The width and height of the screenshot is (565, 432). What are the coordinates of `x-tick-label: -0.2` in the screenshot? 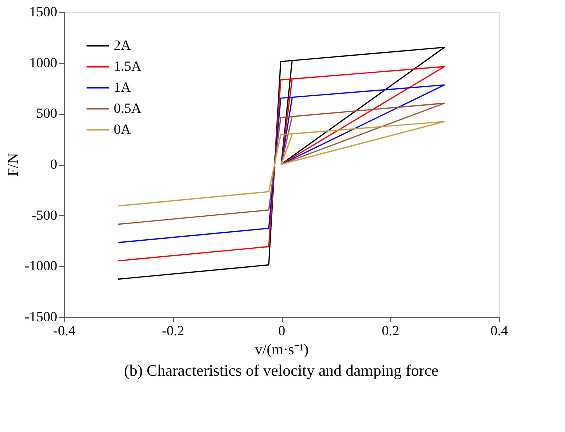 It's located at (173, 332).